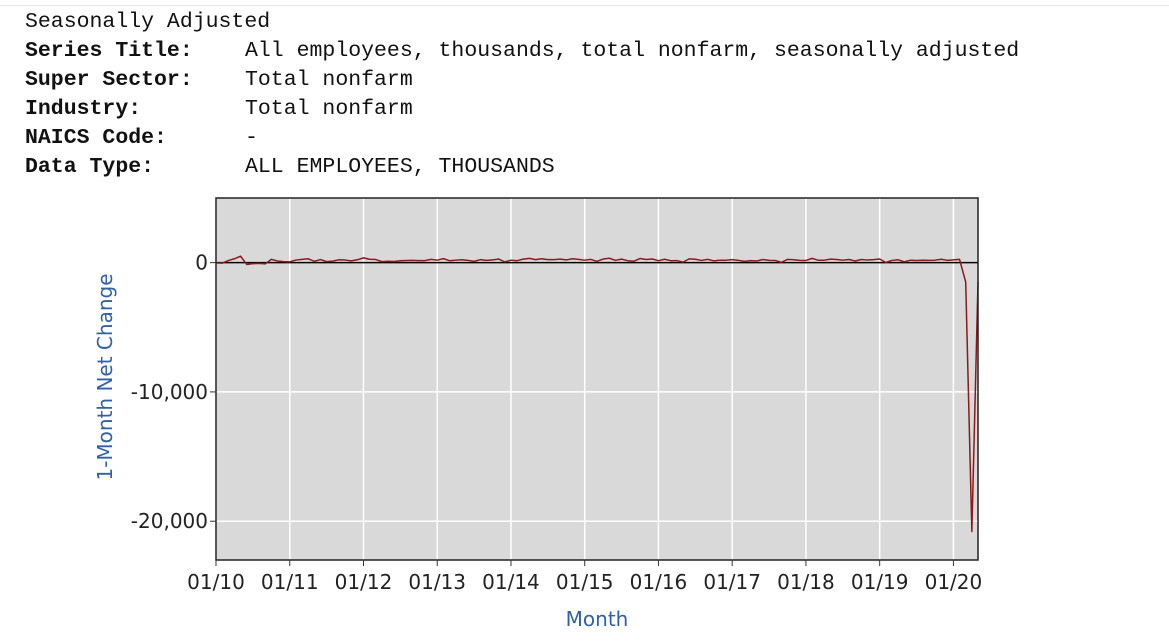 The width and height of the screenshot is (1169, 642). Describe the element at coordinates (880, 582) in the screenshot. I see `x-tick-label: 01/19` at that location.